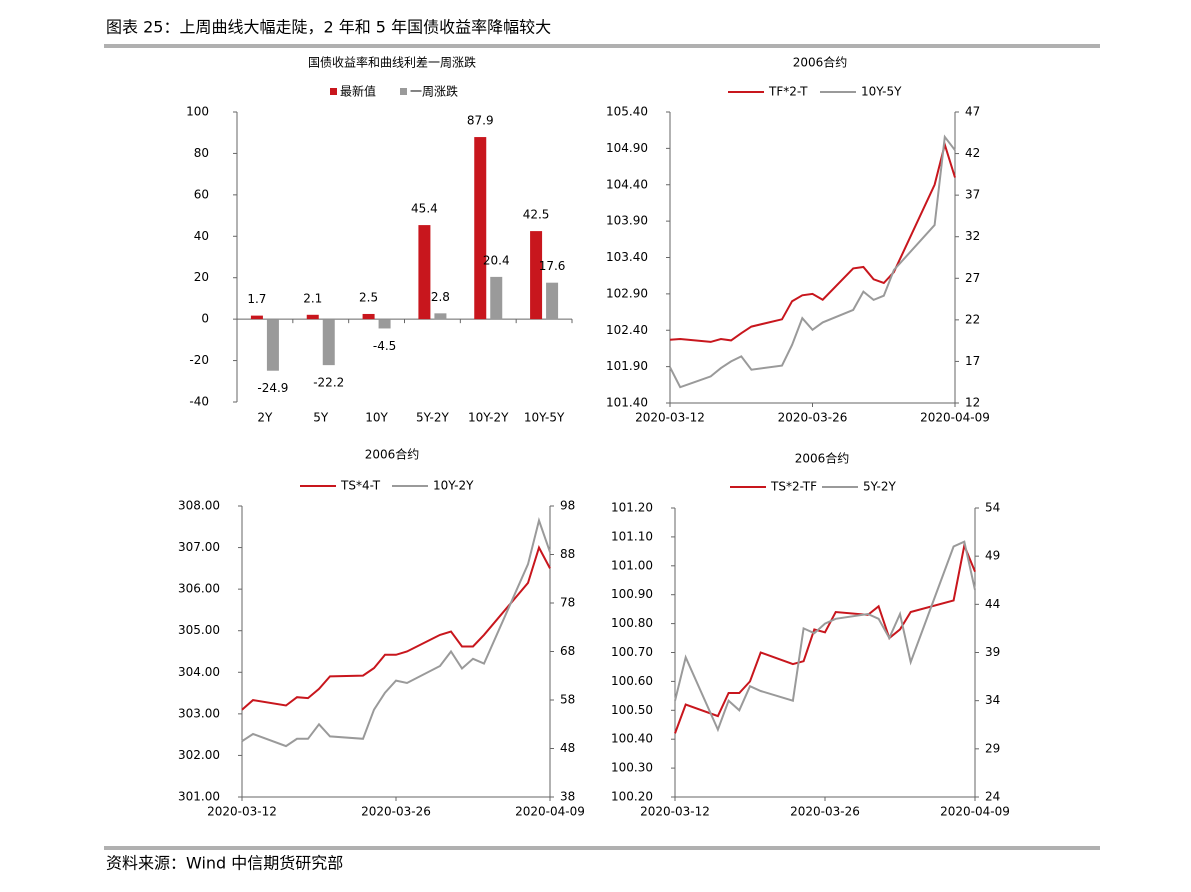 The image size is (1191, 892). What do you see at coordinates (972, 112) in the screenshot?
I see `y2-tick-label: 47` at bounding box center [972, 112].